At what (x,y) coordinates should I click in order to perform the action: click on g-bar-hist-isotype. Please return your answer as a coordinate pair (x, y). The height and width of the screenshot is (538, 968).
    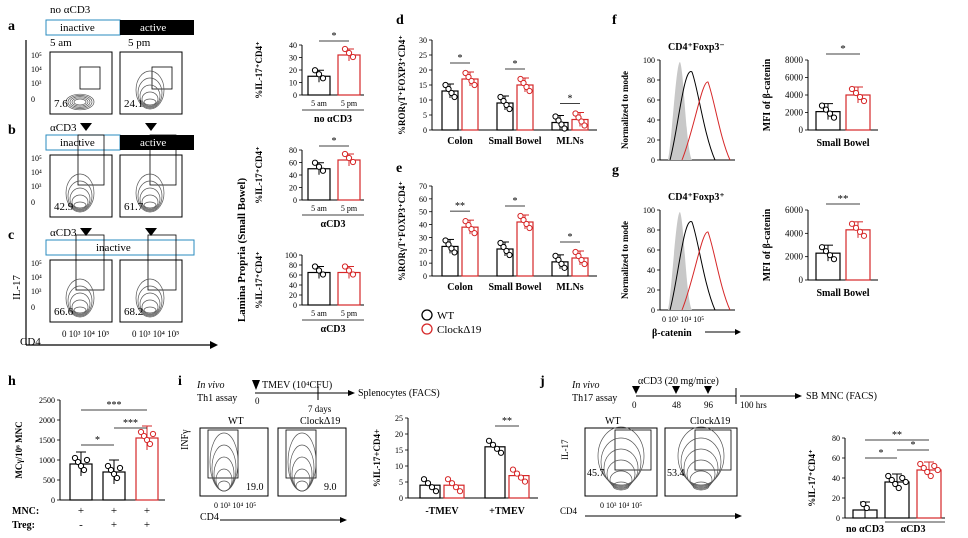
    Looking at the image, I should click on (680, 261).